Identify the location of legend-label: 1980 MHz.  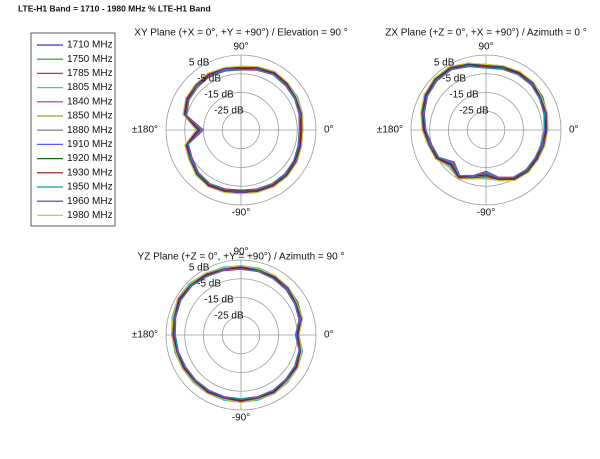
(90, 215).